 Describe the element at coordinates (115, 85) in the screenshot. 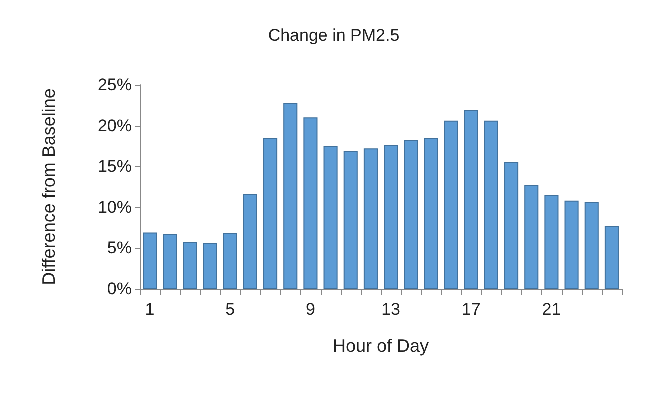

I see `y-tick-label: 25%` at that location.